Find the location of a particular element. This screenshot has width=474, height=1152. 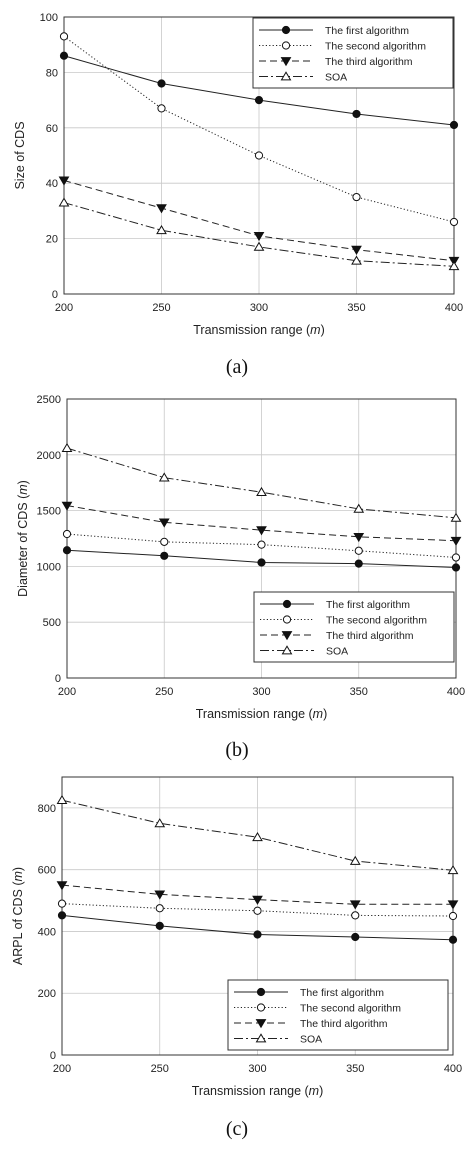

y-tick-label: 20 is located at coordinates (52, 240).